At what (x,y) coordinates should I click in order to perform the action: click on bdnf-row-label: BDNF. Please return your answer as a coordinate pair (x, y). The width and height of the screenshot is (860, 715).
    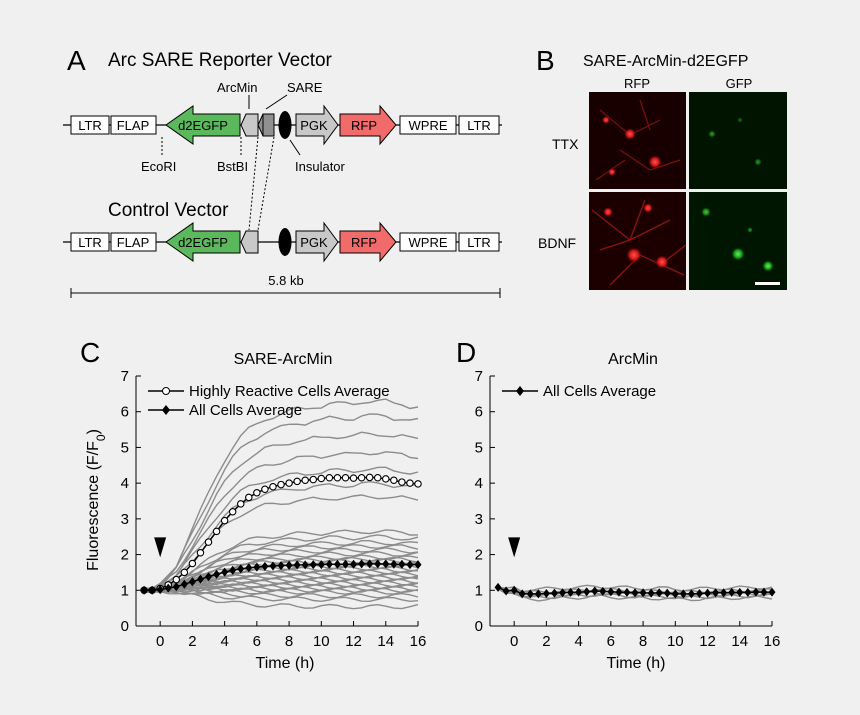
    Looking at the image, I should click on (557, 243).